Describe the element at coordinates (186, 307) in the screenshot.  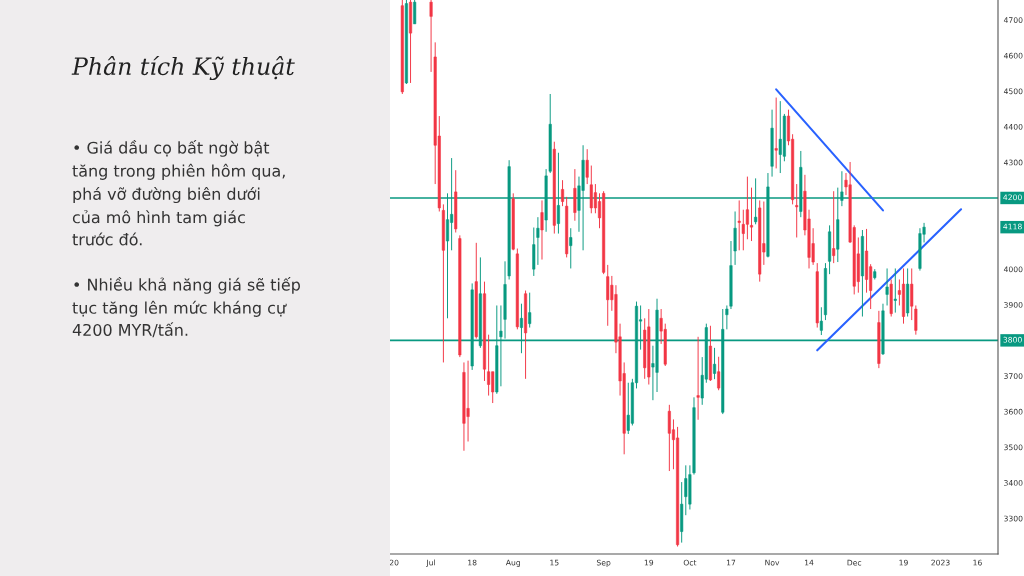
I see `text: • Nhiều khả năng giá sẽ tiếp tục tăng lên mức kháng cự 4200 MYR/tấn.` at that location.